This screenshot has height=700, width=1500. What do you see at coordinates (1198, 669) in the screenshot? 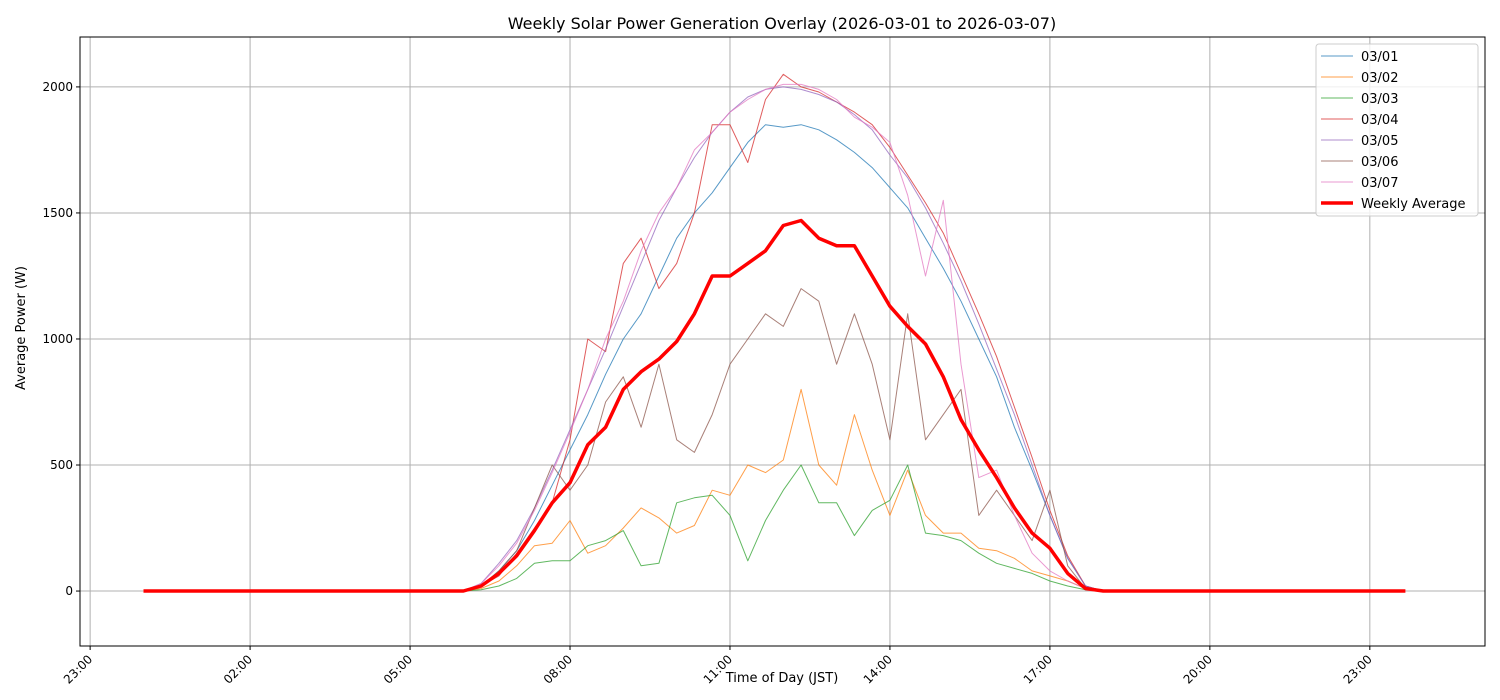
I see `x-tick-label: 20:00` at bounding box center [1198, 669].